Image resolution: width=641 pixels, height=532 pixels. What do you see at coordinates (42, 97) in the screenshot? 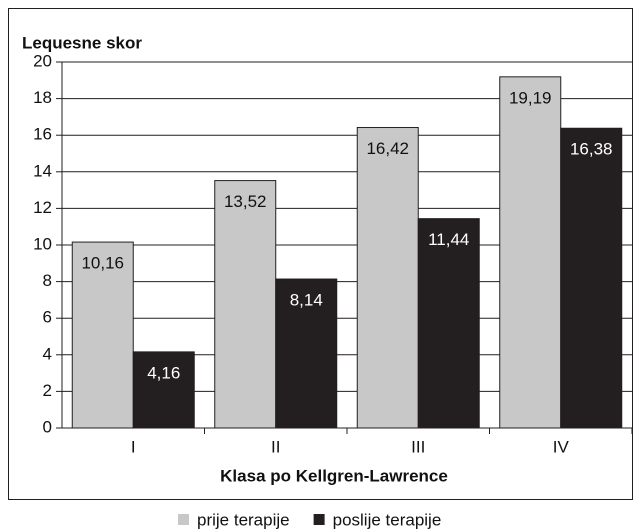
I see `y-tick-label: 18` at bounding box center [42, 97].